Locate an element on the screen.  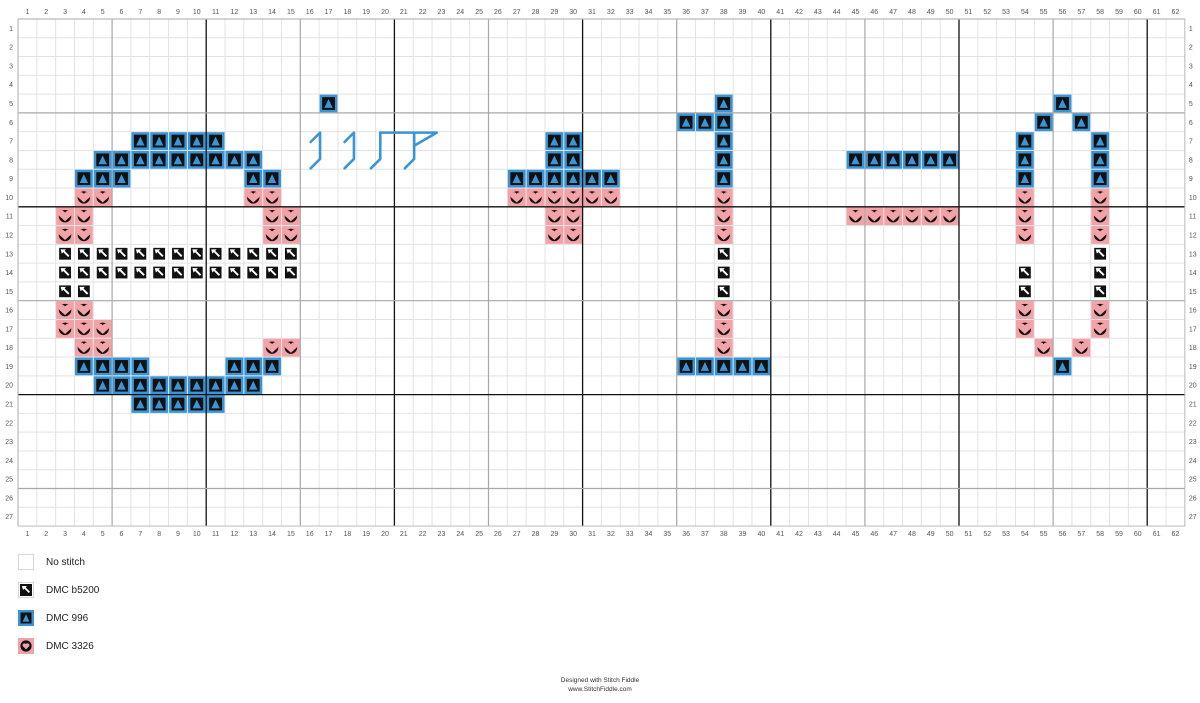
column-number: 3 is located at coordinates (65, 534).